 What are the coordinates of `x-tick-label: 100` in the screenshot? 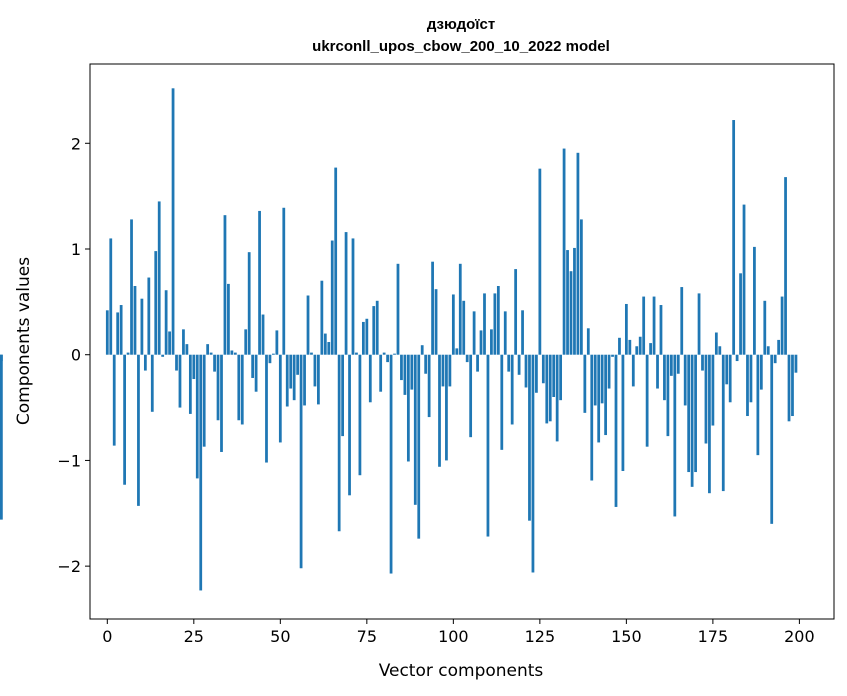 It's located at (453, 636).